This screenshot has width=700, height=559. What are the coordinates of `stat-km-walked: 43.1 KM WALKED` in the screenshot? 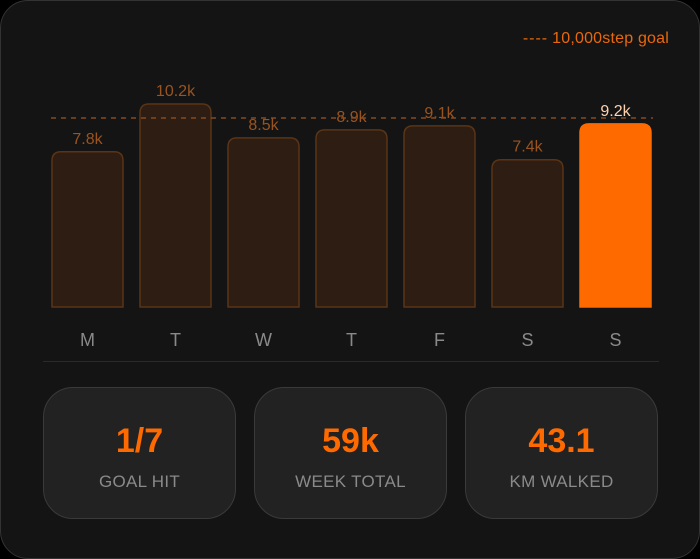 It's located at (561, 453).